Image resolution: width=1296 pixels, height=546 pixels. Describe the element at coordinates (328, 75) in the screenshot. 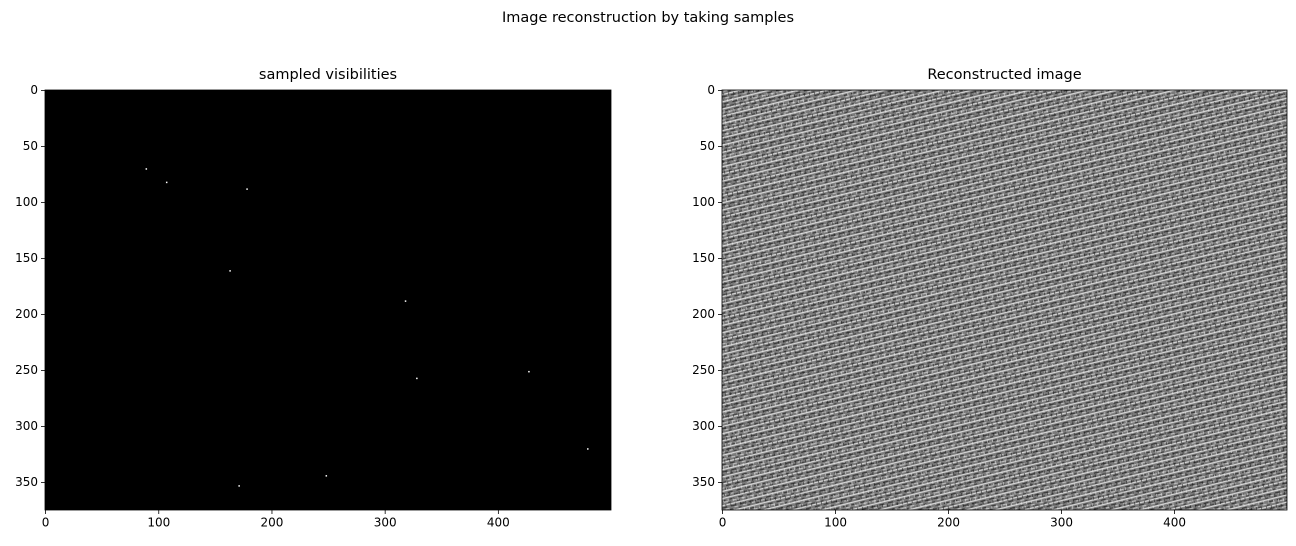

I see `panel-title: sampled visibilities` at that location.